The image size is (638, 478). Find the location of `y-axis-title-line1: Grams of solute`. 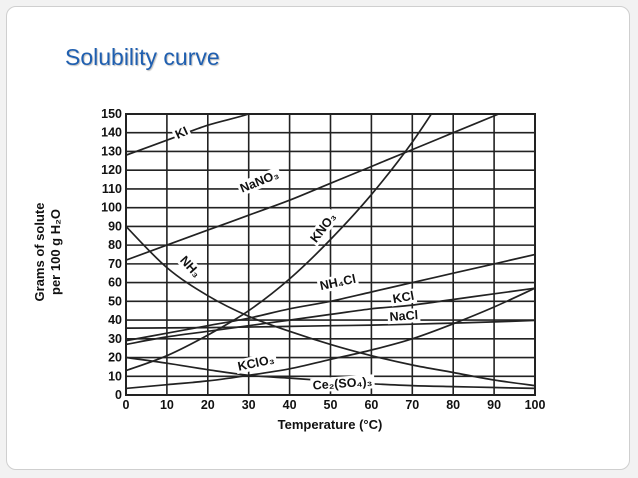

y-axis-title-line1: Grams of solute is located at coordinates (39, 252).